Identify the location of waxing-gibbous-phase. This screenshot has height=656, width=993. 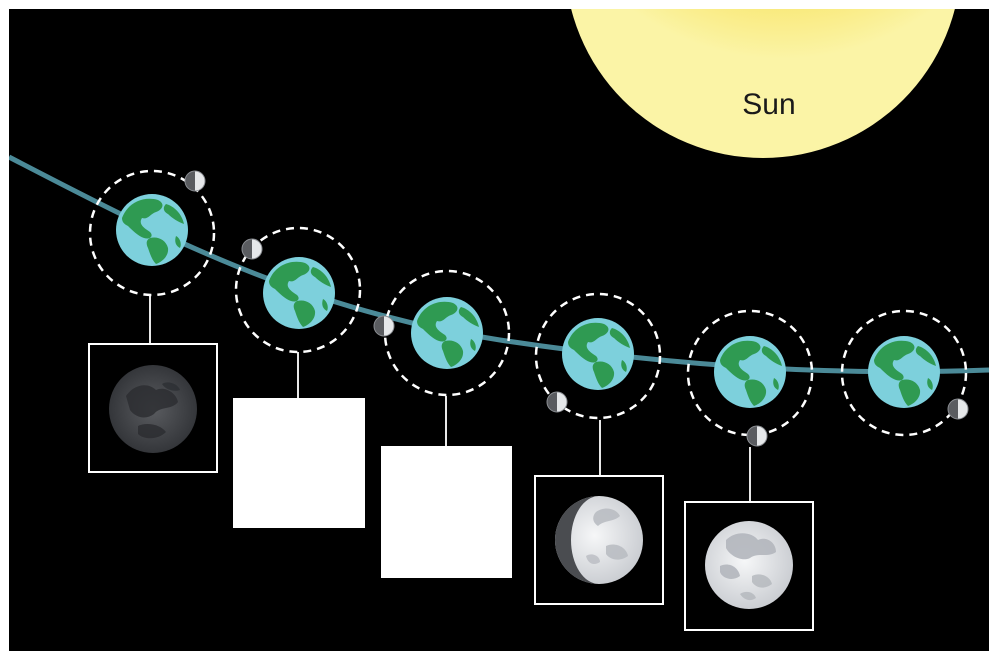
(599, 540).